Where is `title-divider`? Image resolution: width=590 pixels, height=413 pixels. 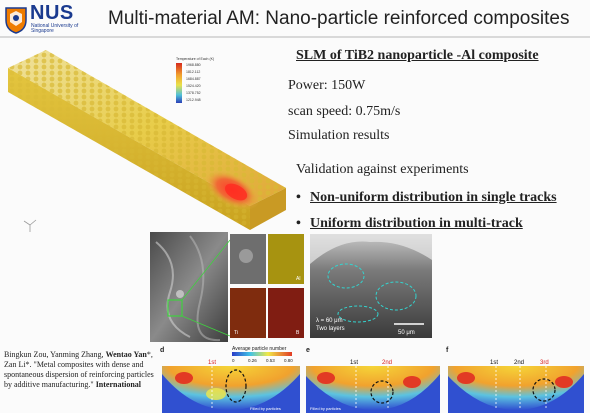 title-divider is located at coordinates (295, 37).